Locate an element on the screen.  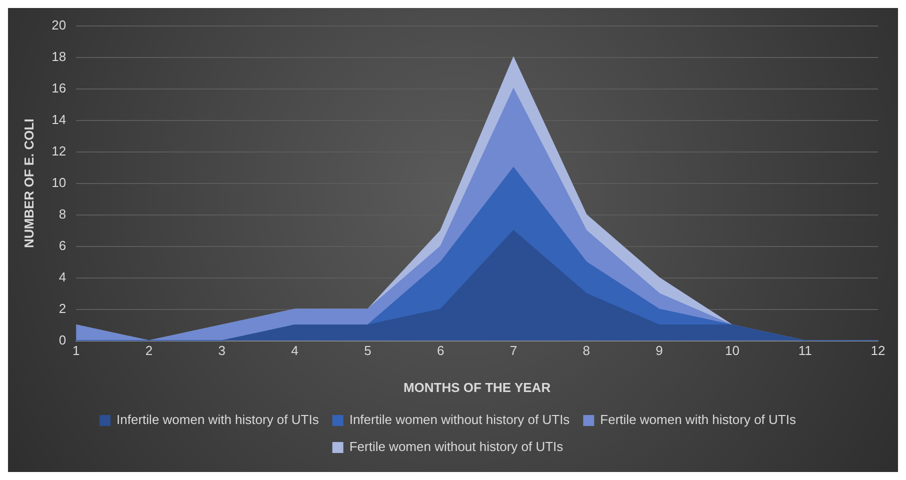
x-tick-label: 3 is located at coordinates (222, 350).